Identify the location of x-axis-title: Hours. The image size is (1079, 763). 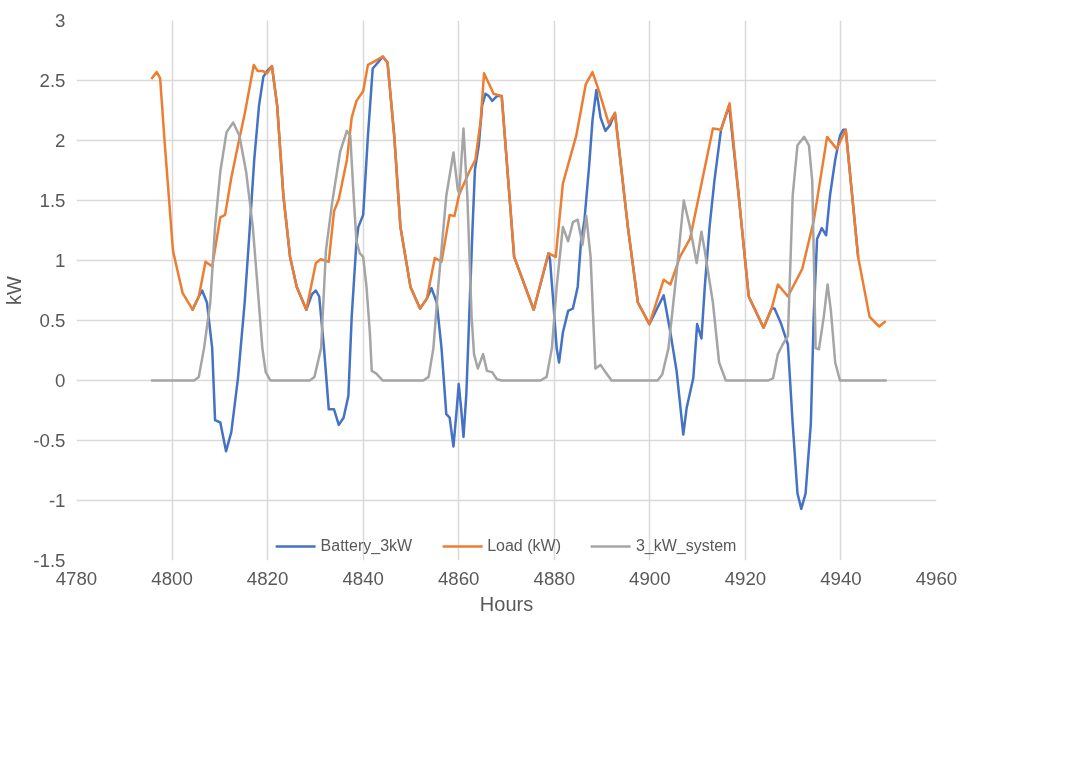
(506, 603).